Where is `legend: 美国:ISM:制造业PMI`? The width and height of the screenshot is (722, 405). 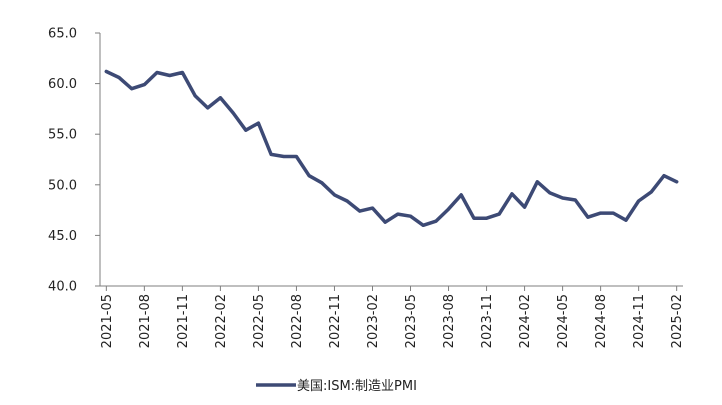
legend: 美国:ISM:制造业PMI is located at coordinates (336, 386).